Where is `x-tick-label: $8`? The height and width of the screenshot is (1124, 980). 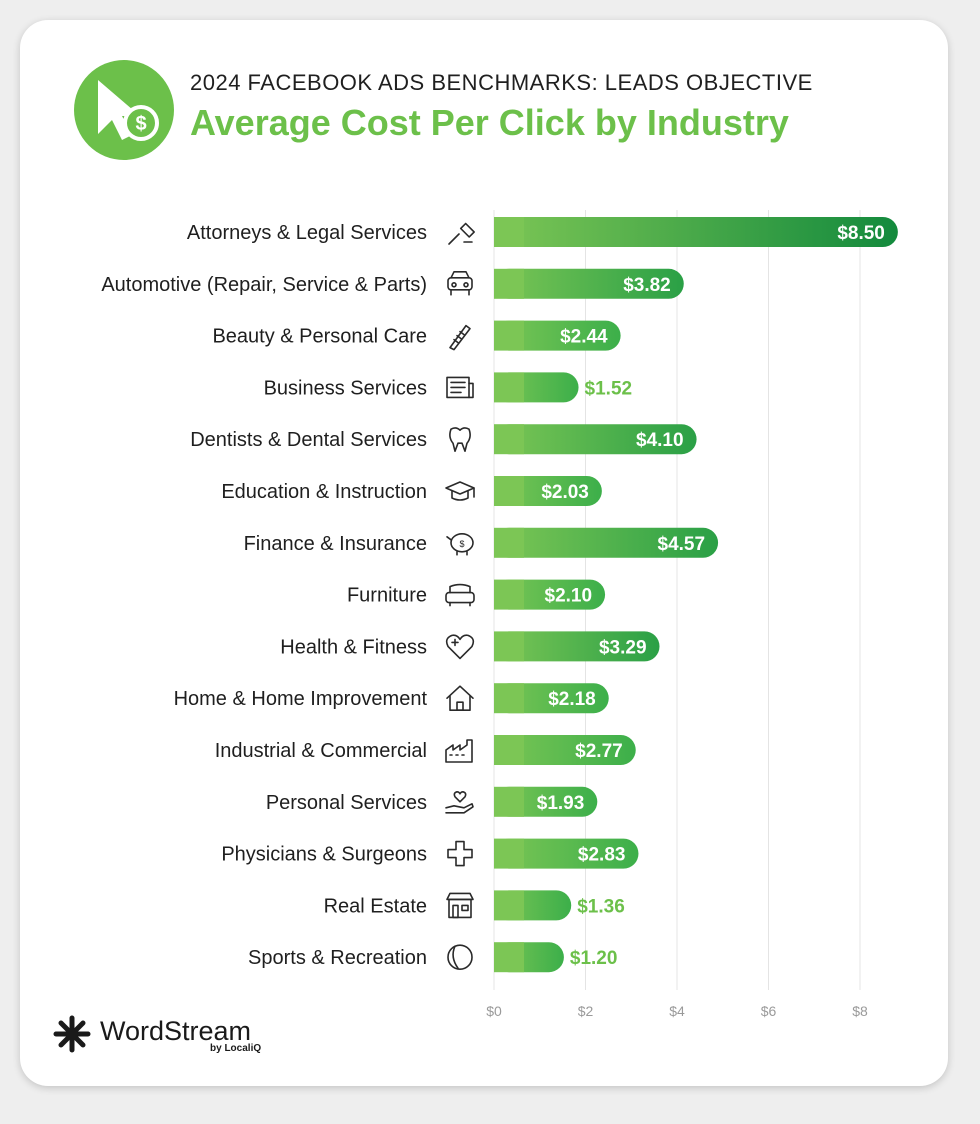 x-tick-label: $8 is located at coordinates (860, 1011).